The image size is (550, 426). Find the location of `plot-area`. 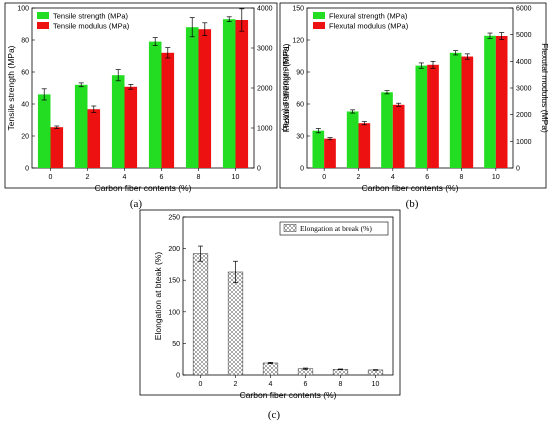

plot-area is located at coordinates (288, 296).